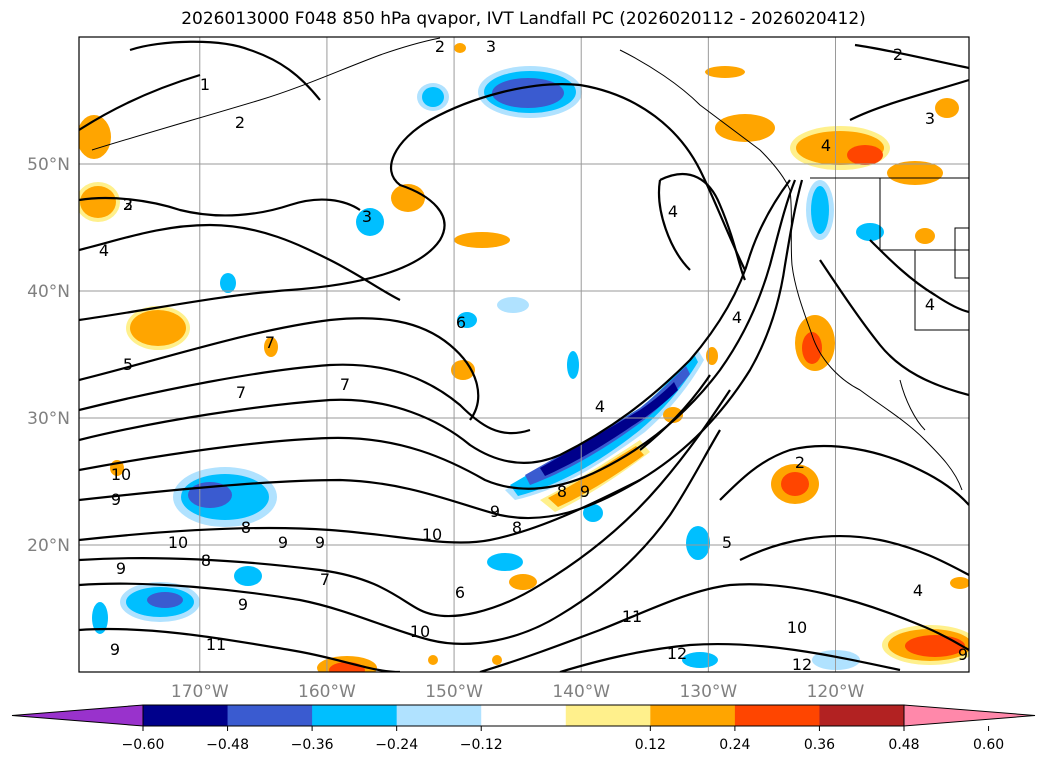 Image resolution: width=1047 pixels, height=765 pixels. I want to click on contour-label-3: 2, so click(128, 204).